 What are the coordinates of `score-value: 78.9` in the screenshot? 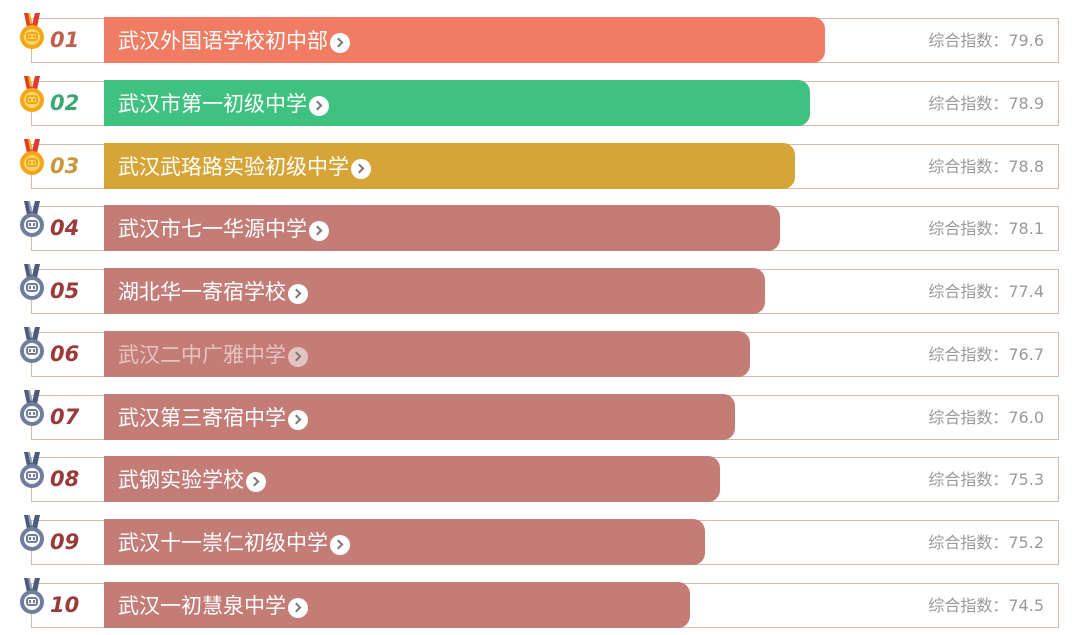 It's located at (1026, 103).